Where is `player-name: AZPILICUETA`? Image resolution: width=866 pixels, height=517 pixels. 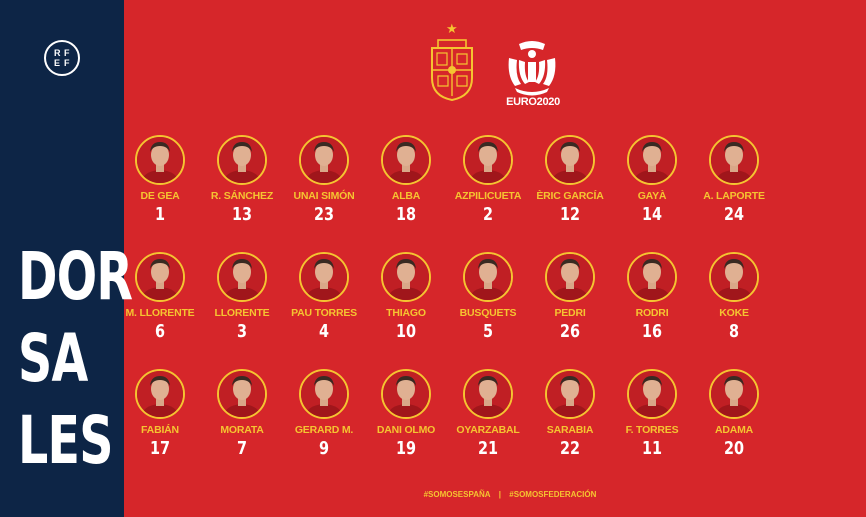
player-name: AZPILICUETA is located at coordinates (488, 196).